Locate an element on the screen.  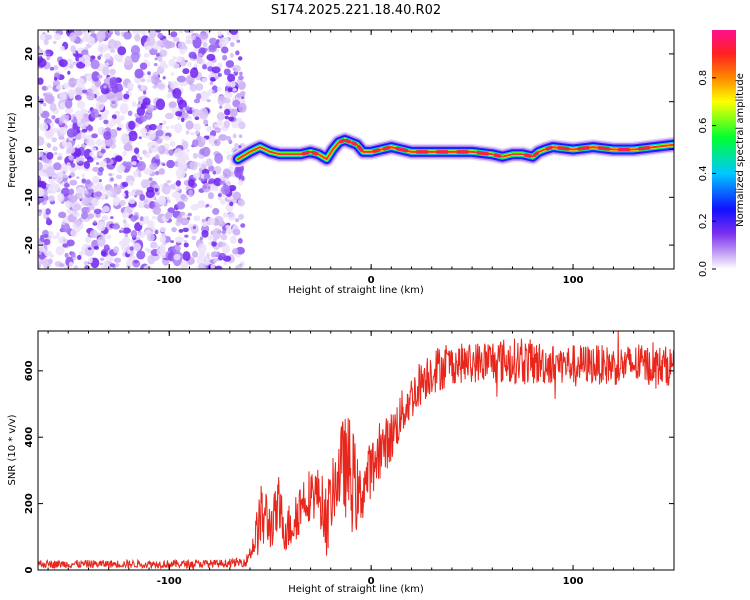
colorbar-gradient is located at coordinates (724, 149).